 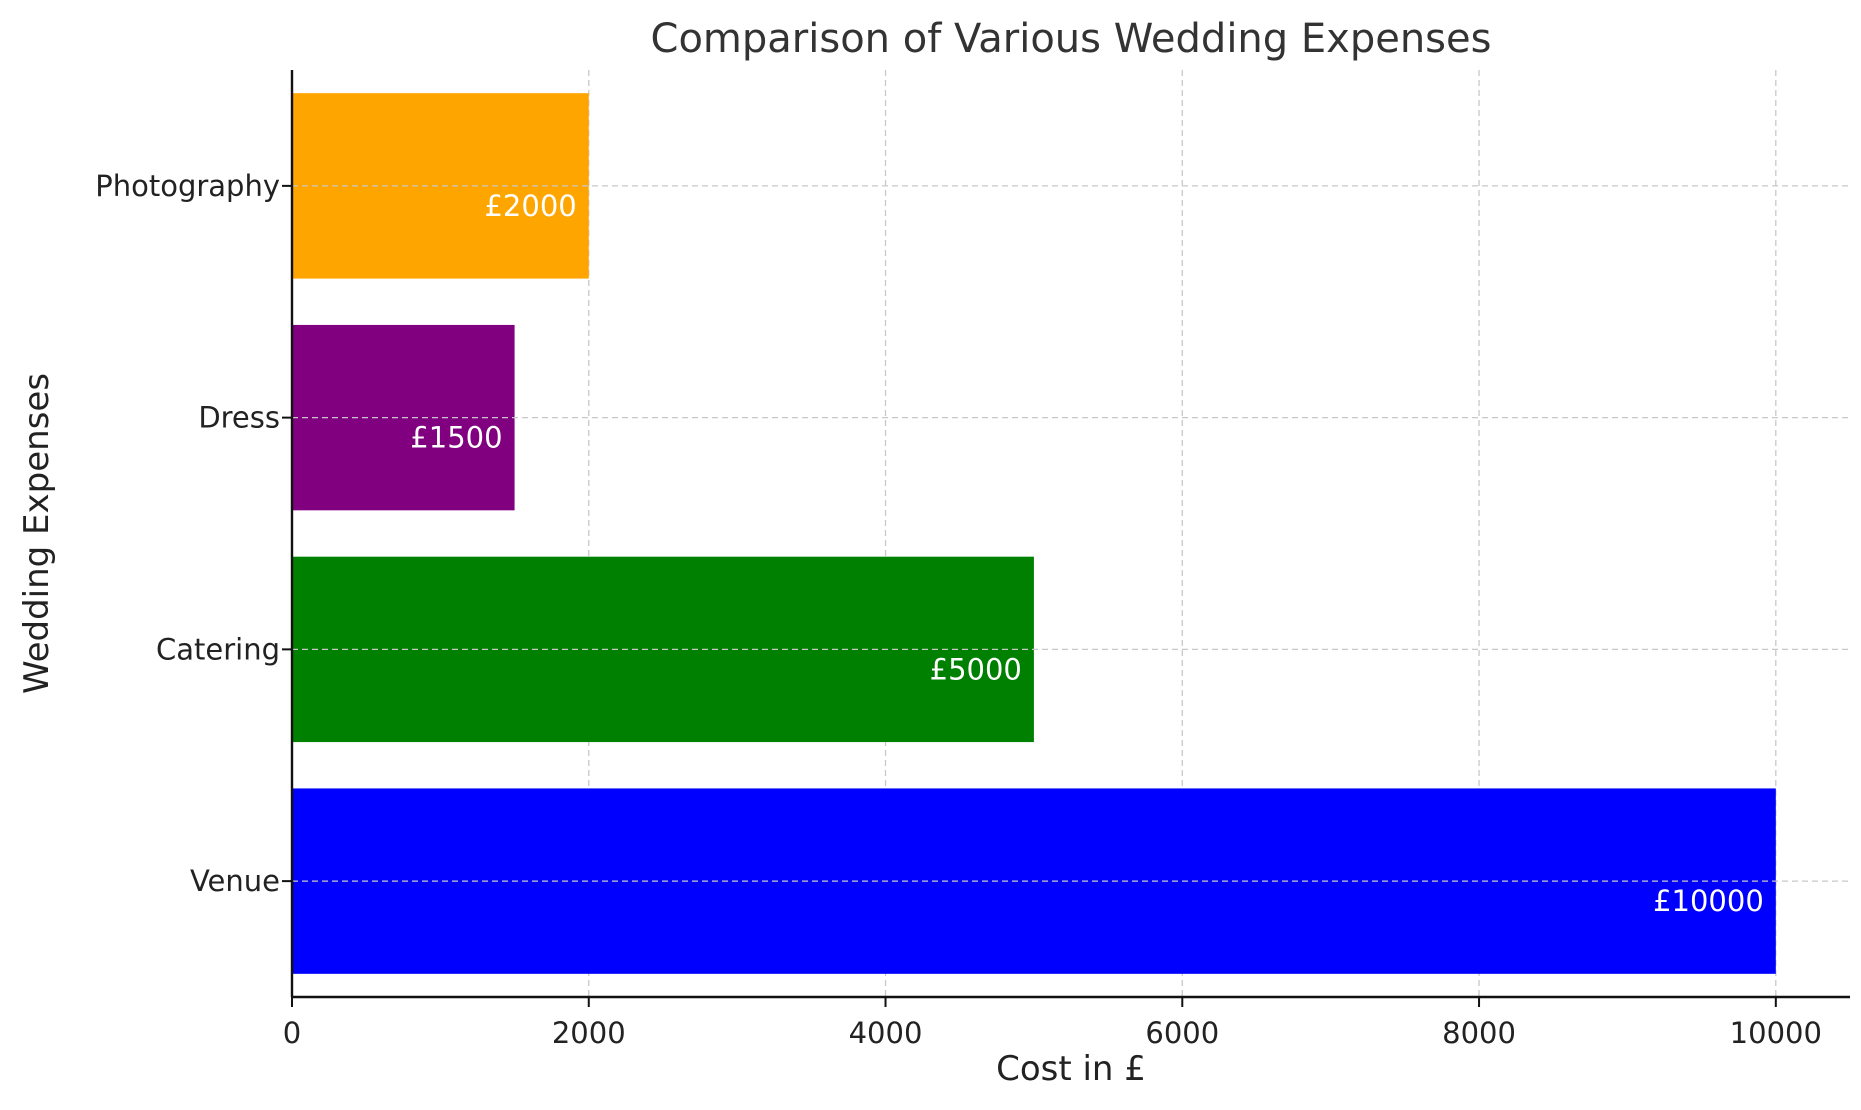 What do you see at coordinates (440, 186) in the screenshot?
I see `bar-photography` at bounding box center [440, 186].